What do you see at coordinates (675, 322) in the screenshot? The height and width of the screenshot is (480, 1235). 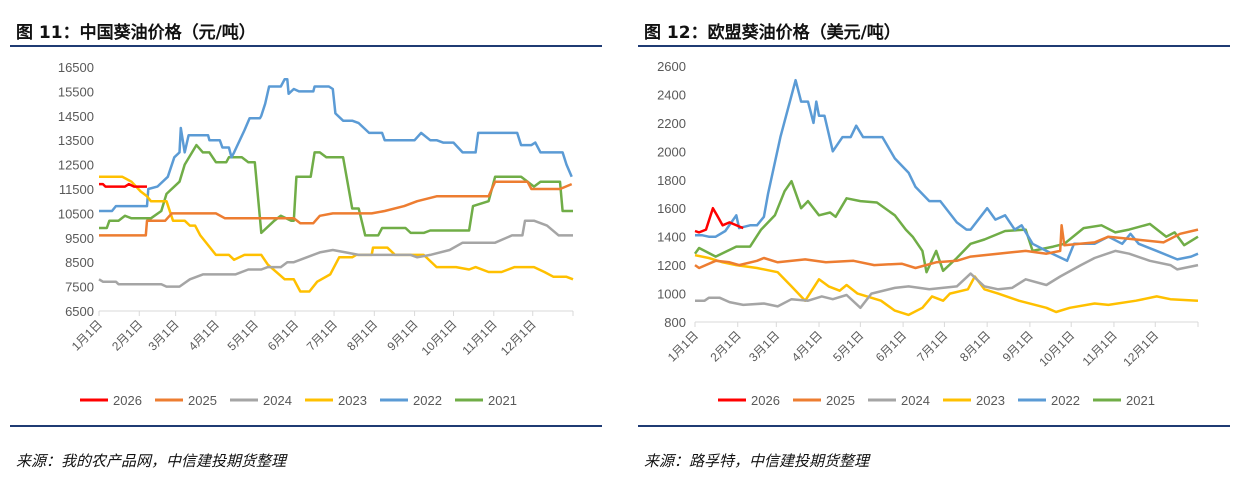 I see `y-tick-label: 800` at bounding box center [675, 322].